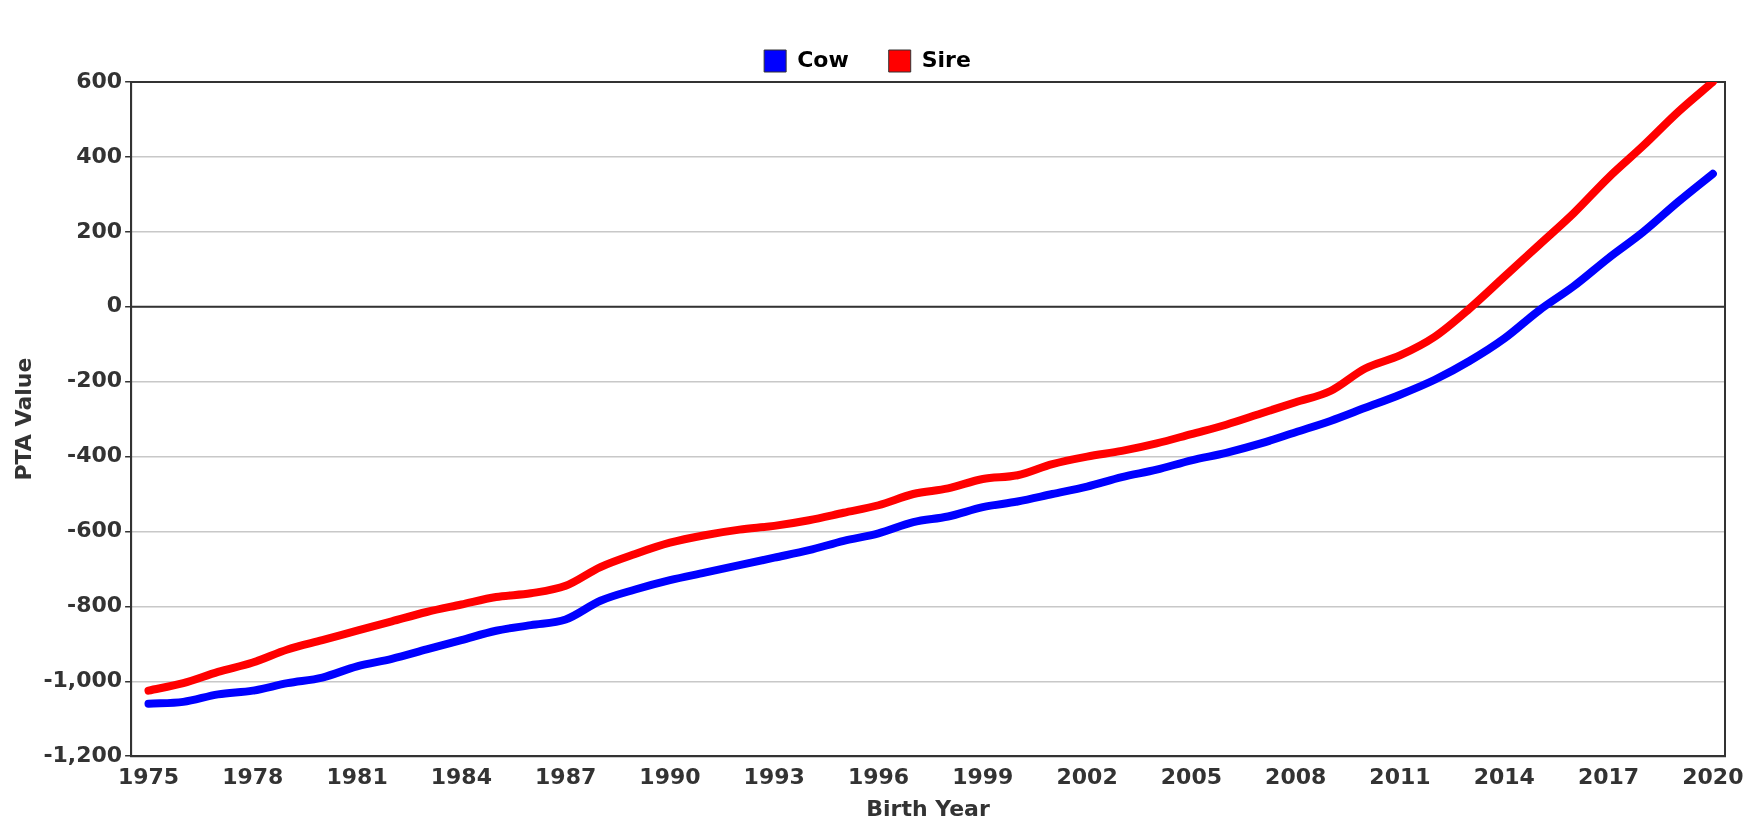 Image resolution: width=1750 pixels, height=830 pixels. Describe the element at coordinates (95, 530) in the screenshot. I see `y-tick-label: -600` at that location.